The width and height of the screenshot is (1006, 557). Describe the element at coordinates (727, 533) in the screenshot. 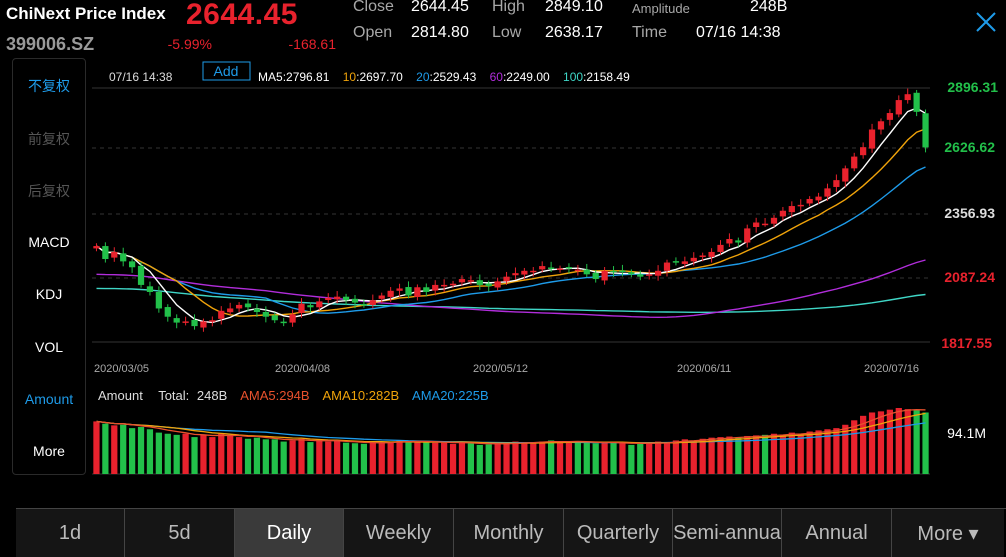

I see `tab-semi-annual: Semi-annua` at that location.